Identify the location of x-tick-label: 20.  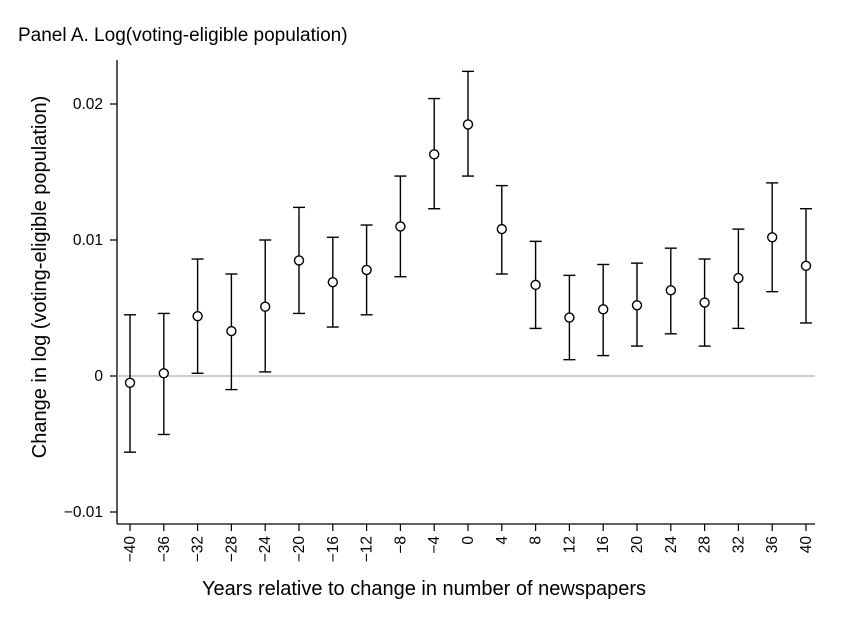
(637, 545).